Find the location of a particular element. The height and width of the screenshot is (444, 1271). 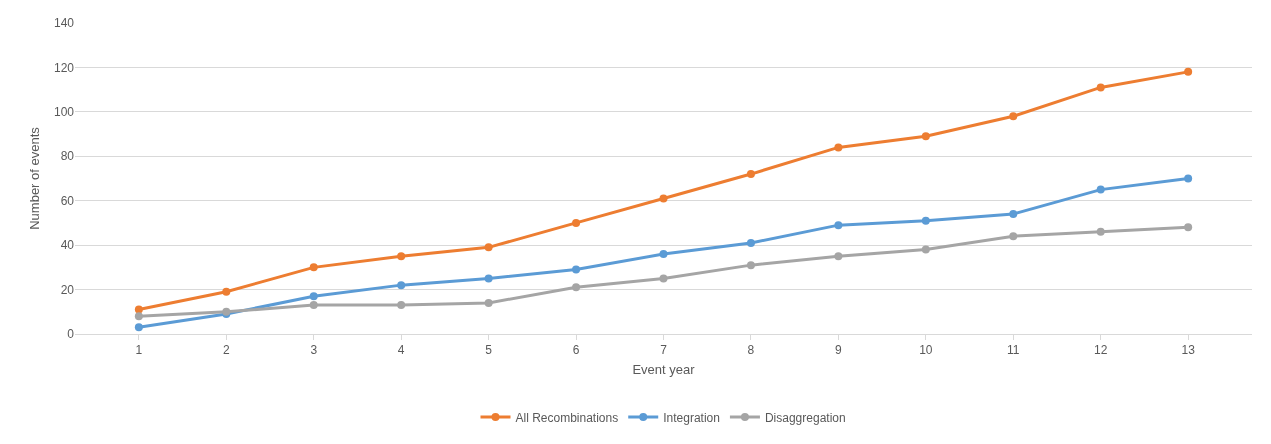

x-tick-label: 2 is located at coordinates (226, 350).